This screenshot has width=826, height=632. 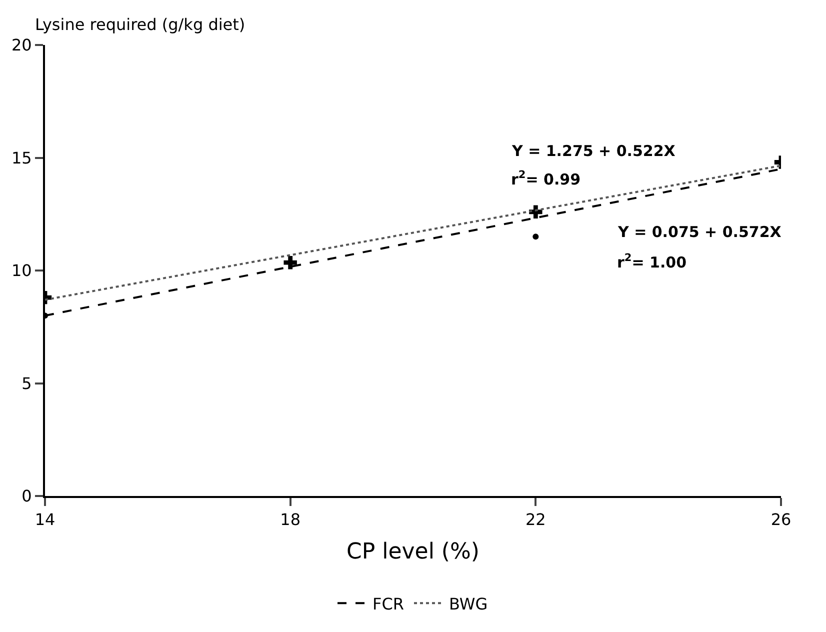 I want to click on annotation: Y = 1.275 + 0.522X, so click(x=593, y=151).